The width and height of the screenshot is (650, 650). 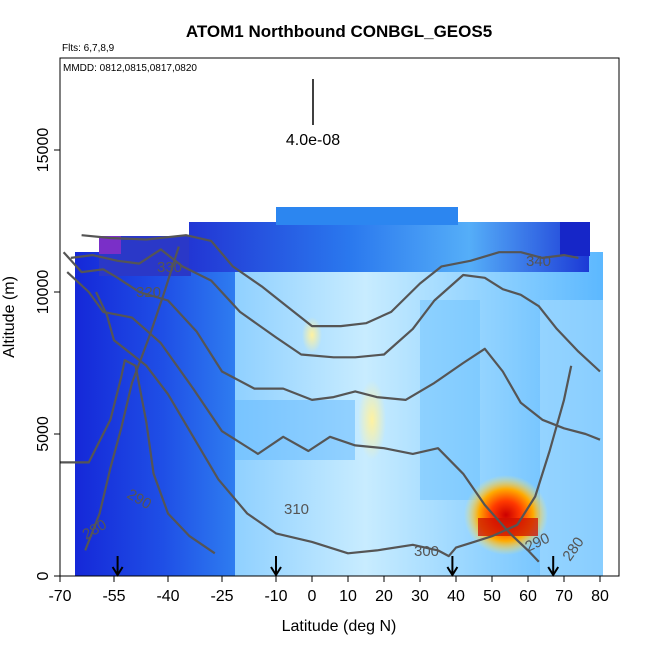 I want to click on y-axis: 0 5000 10000 15000, so click(x=47, y=354).